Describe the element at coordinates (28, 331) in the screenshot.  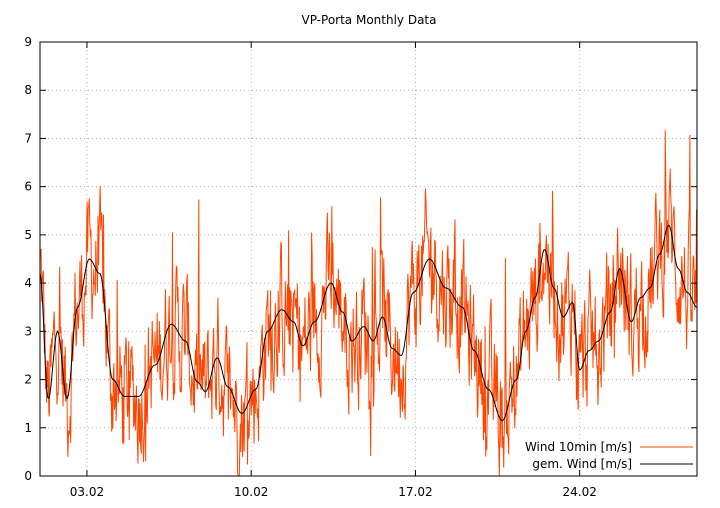
I see `y-tick-label: 3` at that location.